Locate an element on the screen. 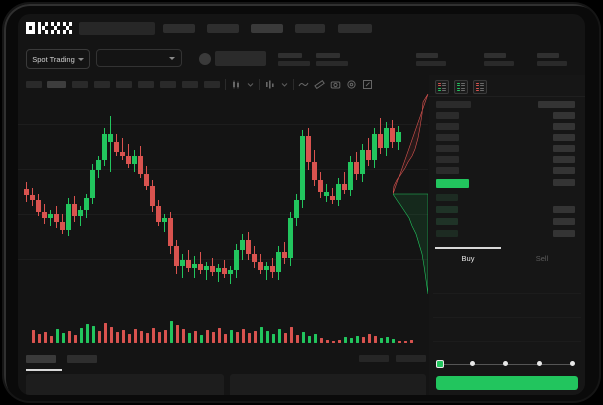 The height and width of the screenshot is (405, 603). bottom-panel-right is located at coordinates (328, 384).